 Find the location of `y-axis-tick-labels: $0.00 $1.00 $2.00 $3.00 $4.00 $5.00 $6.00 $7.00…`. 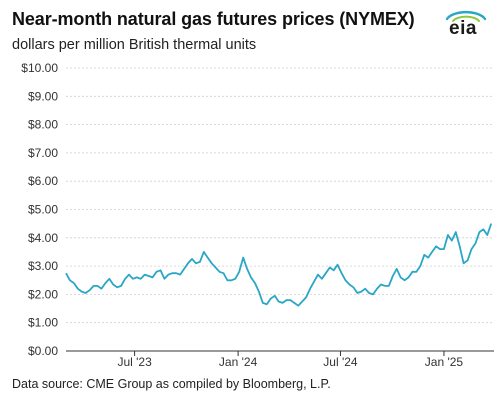

y-axis-tick-labels: $0.00 $1.00 $2.00 $3.00 $4.00 $5.00 $6.00 $7.00… is located at coordinates (39, 209).